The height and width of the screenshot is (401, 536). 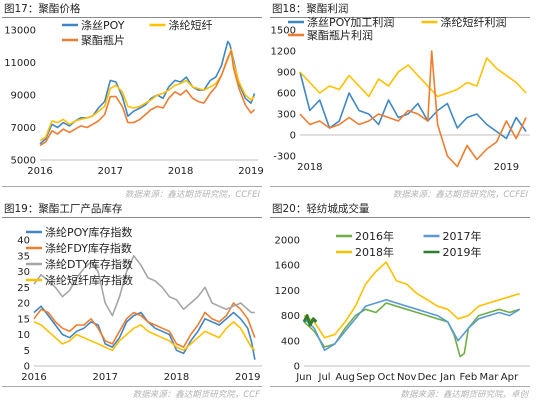 I want to click on y-tick-label: 13000, so click(x=20, y=31).